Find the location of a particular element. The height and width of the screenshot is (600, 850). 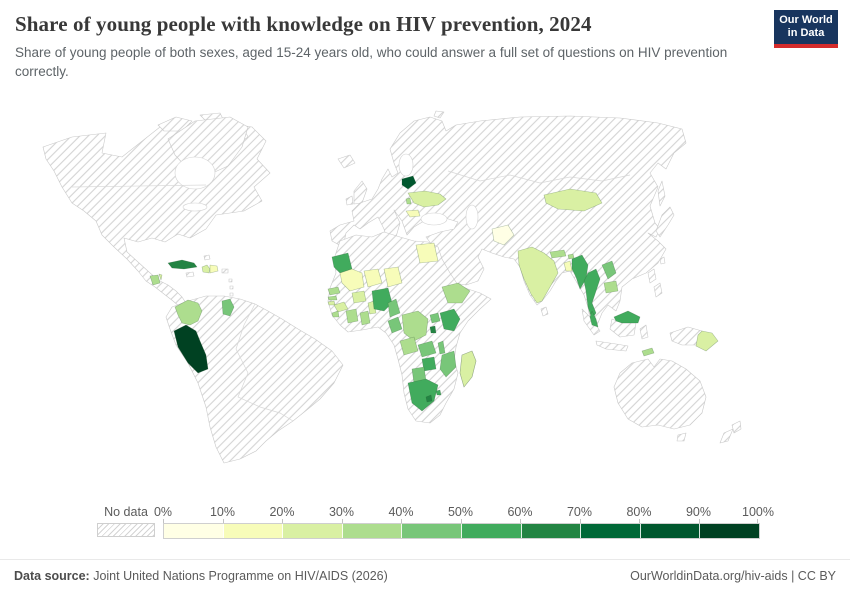

legend-scale: 0% 10% 20% 30% 40% 50% 60% 70% 80% 90% 100% is located at coordinates (464, 523).